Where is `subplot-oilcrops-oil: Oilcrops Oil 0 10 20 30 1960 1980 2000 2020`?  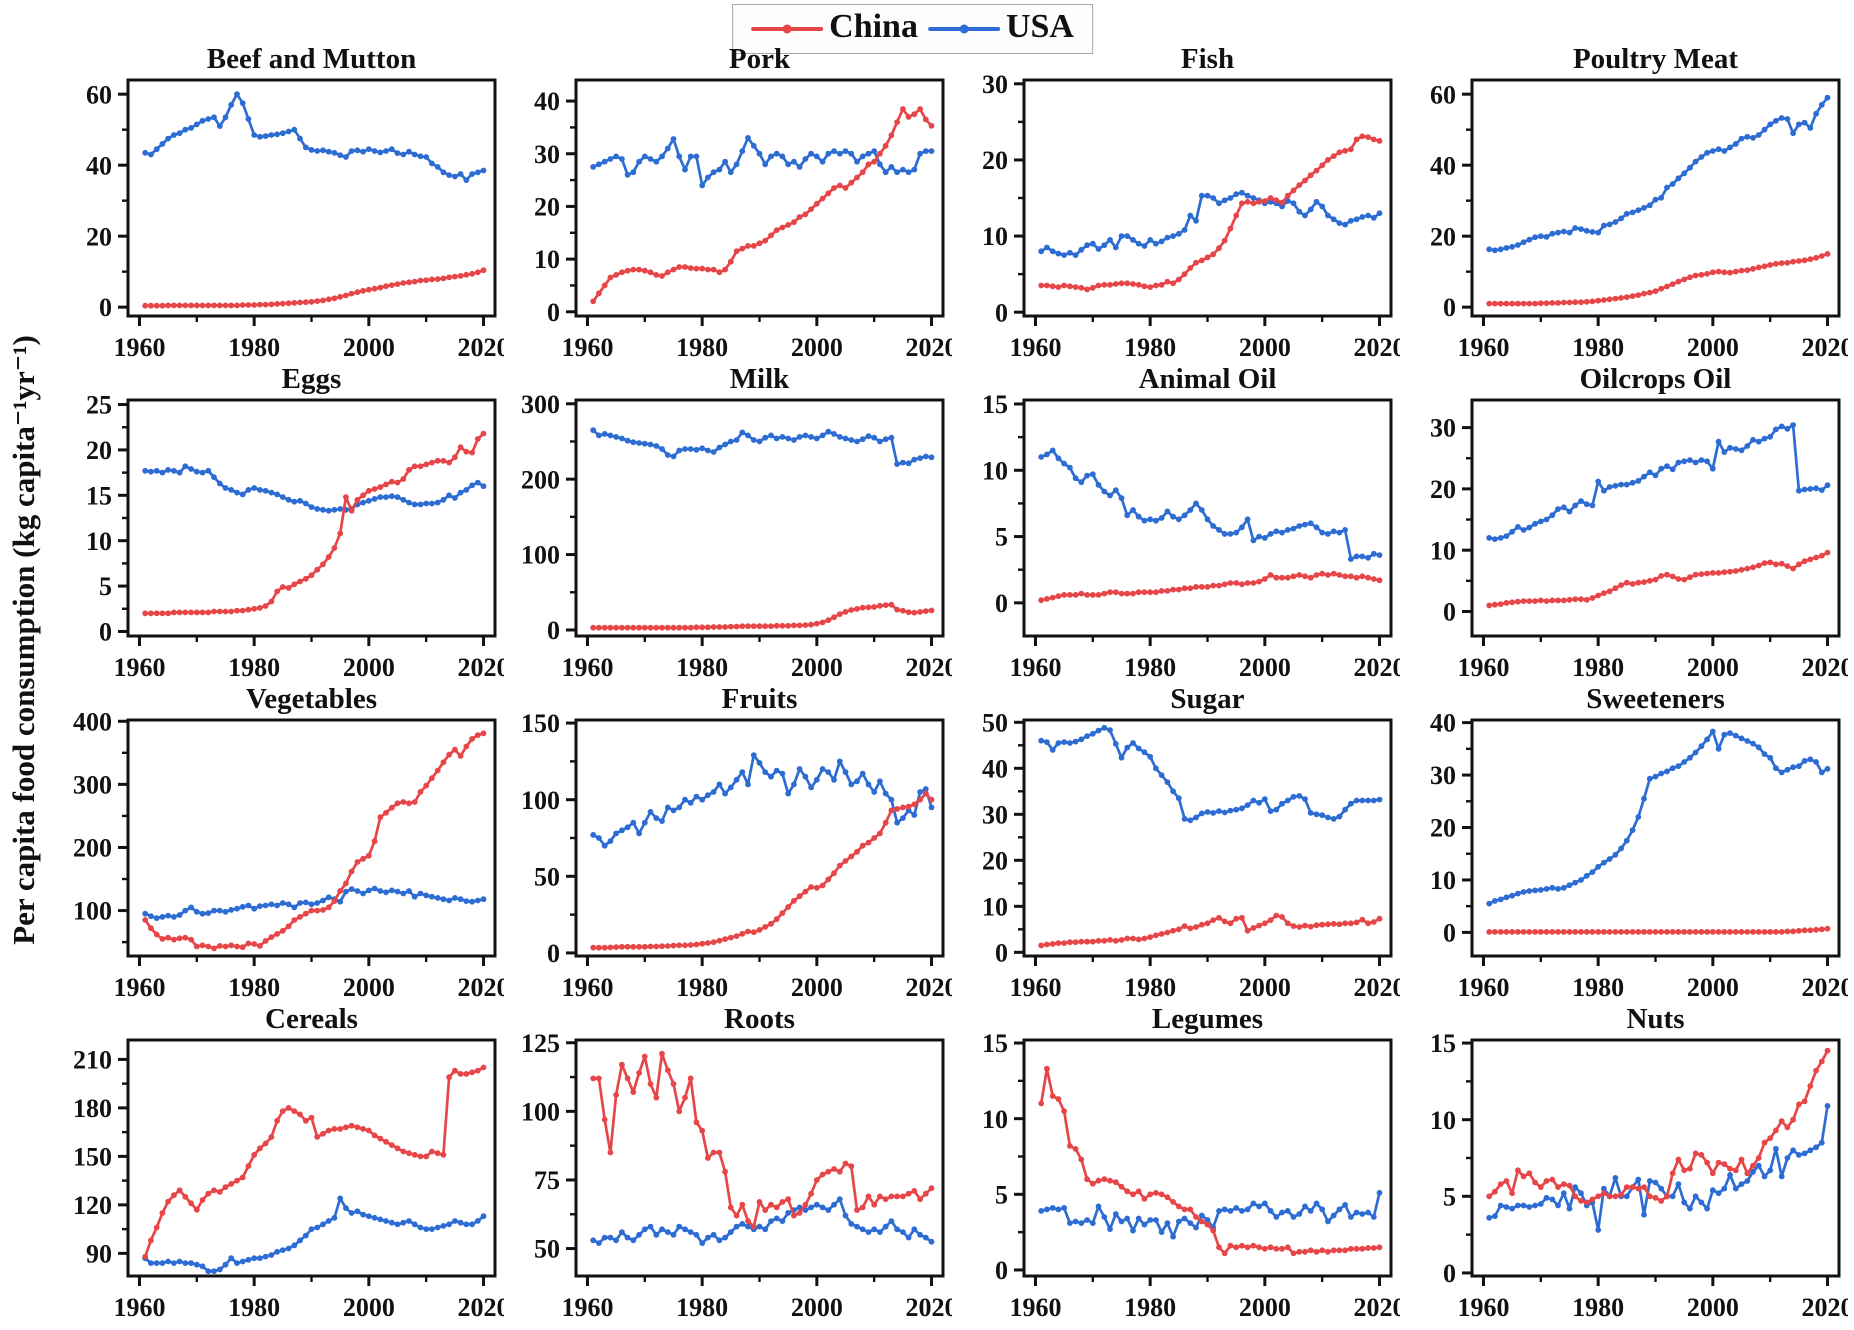 subplot-oilcrops-oil: Oilcrops Oil 0 10 20 30 1960 1980 2000 2020 is located at coordinates (1642, 522).